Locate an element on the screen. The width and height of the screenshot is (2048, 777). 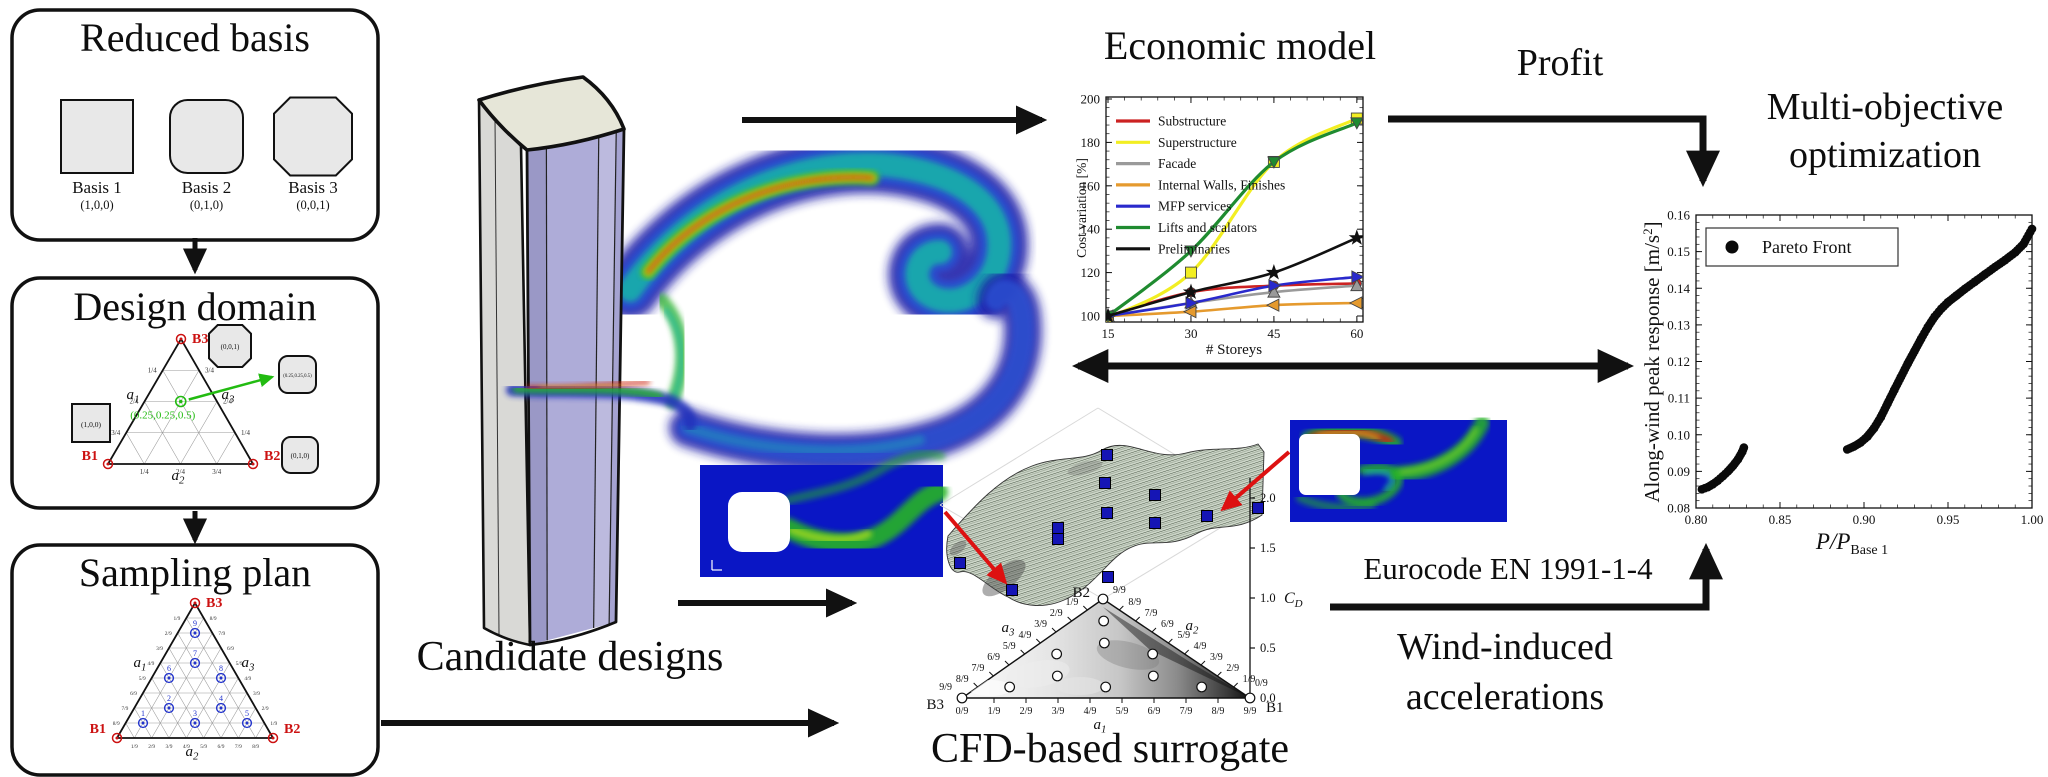
ternary-border is located at coordinates (195, 670).